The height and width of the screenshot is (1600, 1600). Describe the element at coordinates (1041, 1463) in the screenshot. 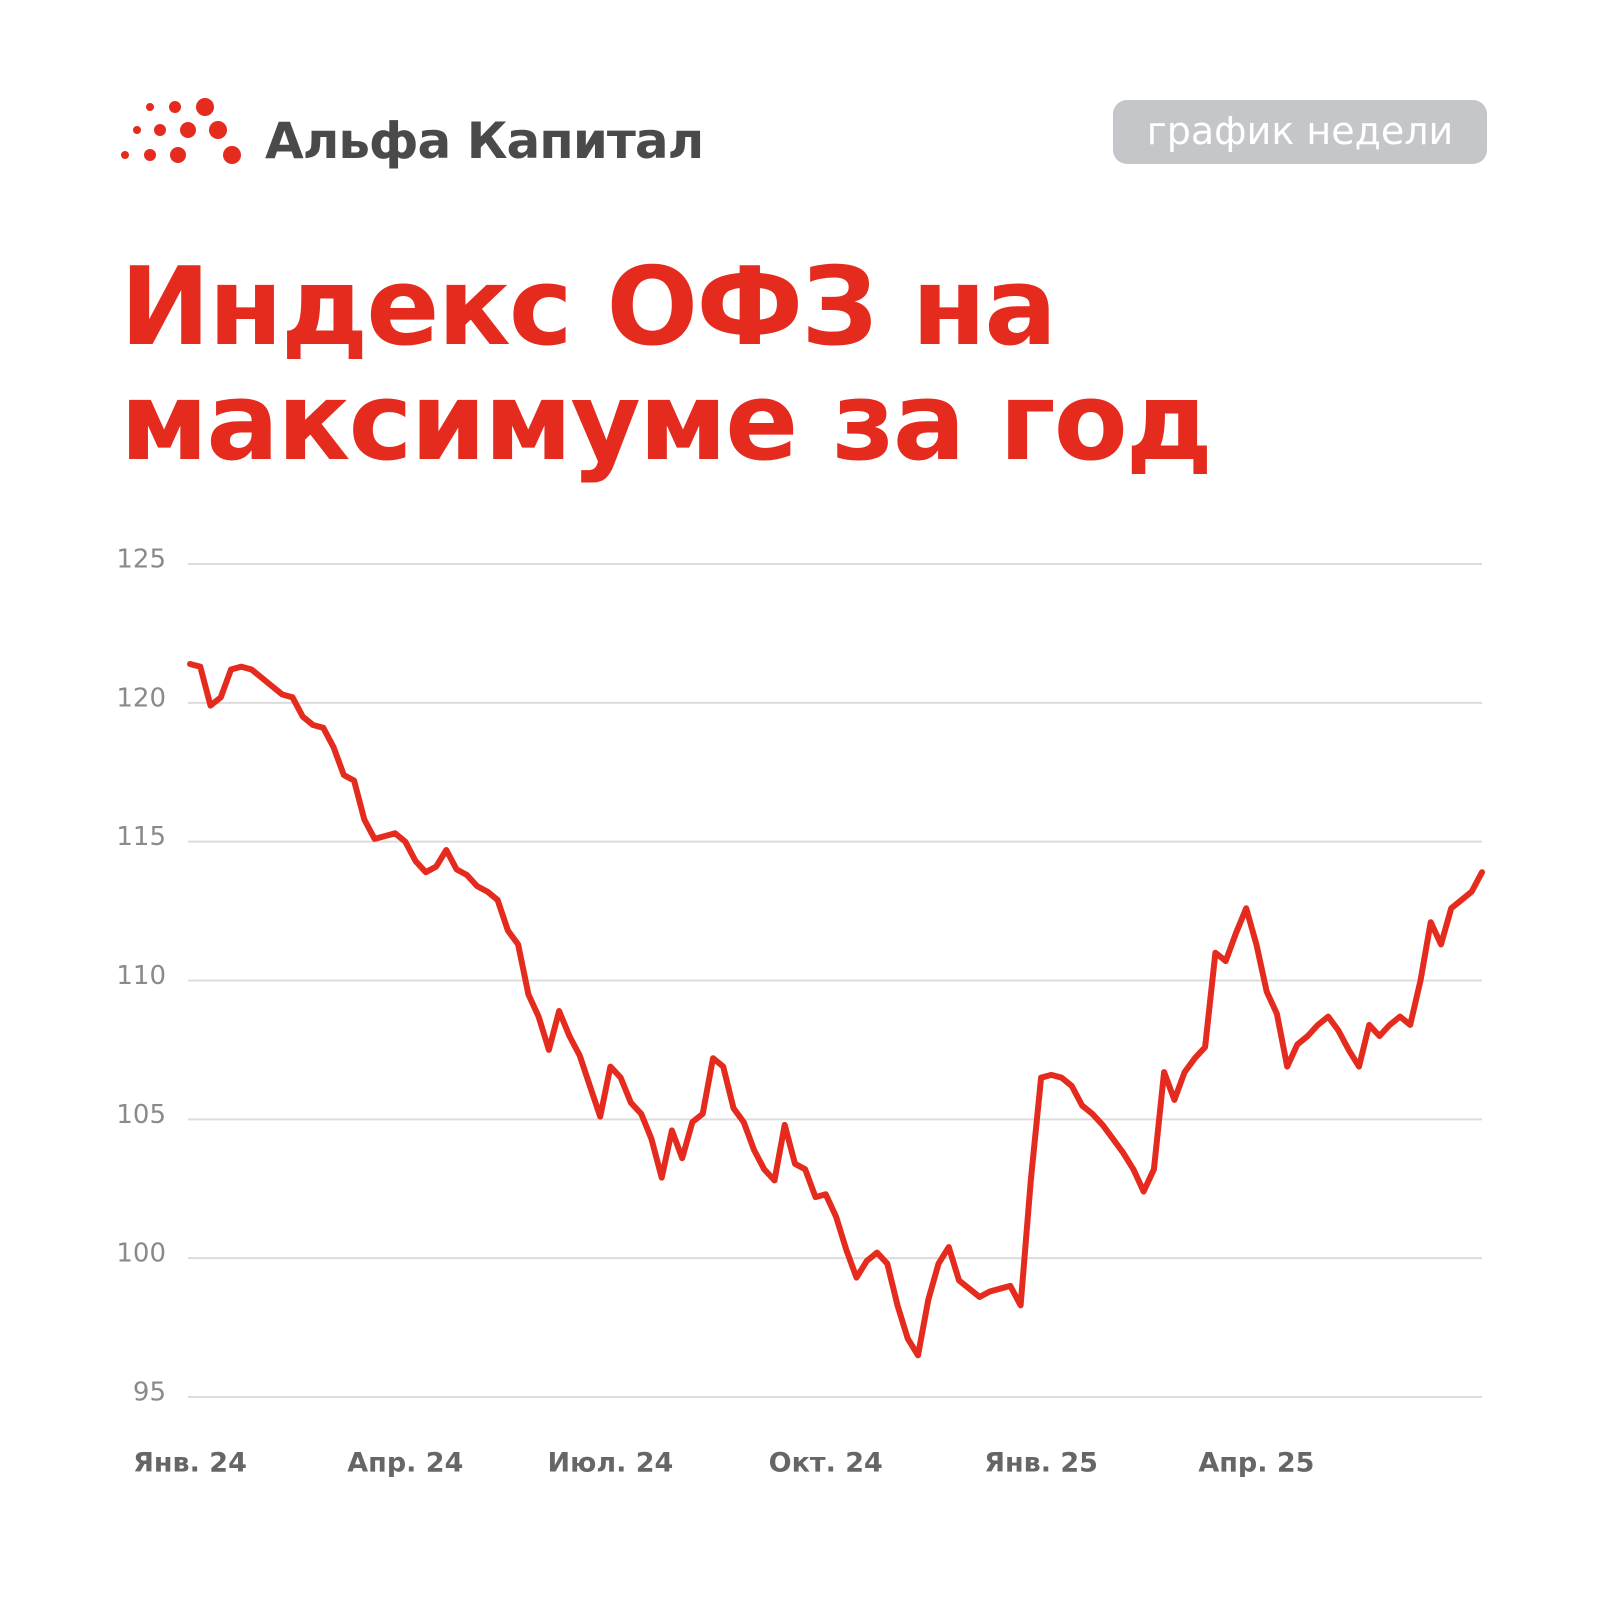

I see `x-tick-label: Янв. 25` at that location.